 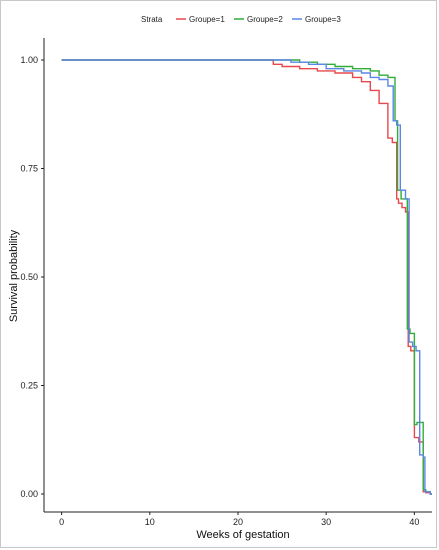 What do you see at coordinates (150, 522) in the screenshot?
I see `x-tick-label: 10` at bounding box center [150, 522].